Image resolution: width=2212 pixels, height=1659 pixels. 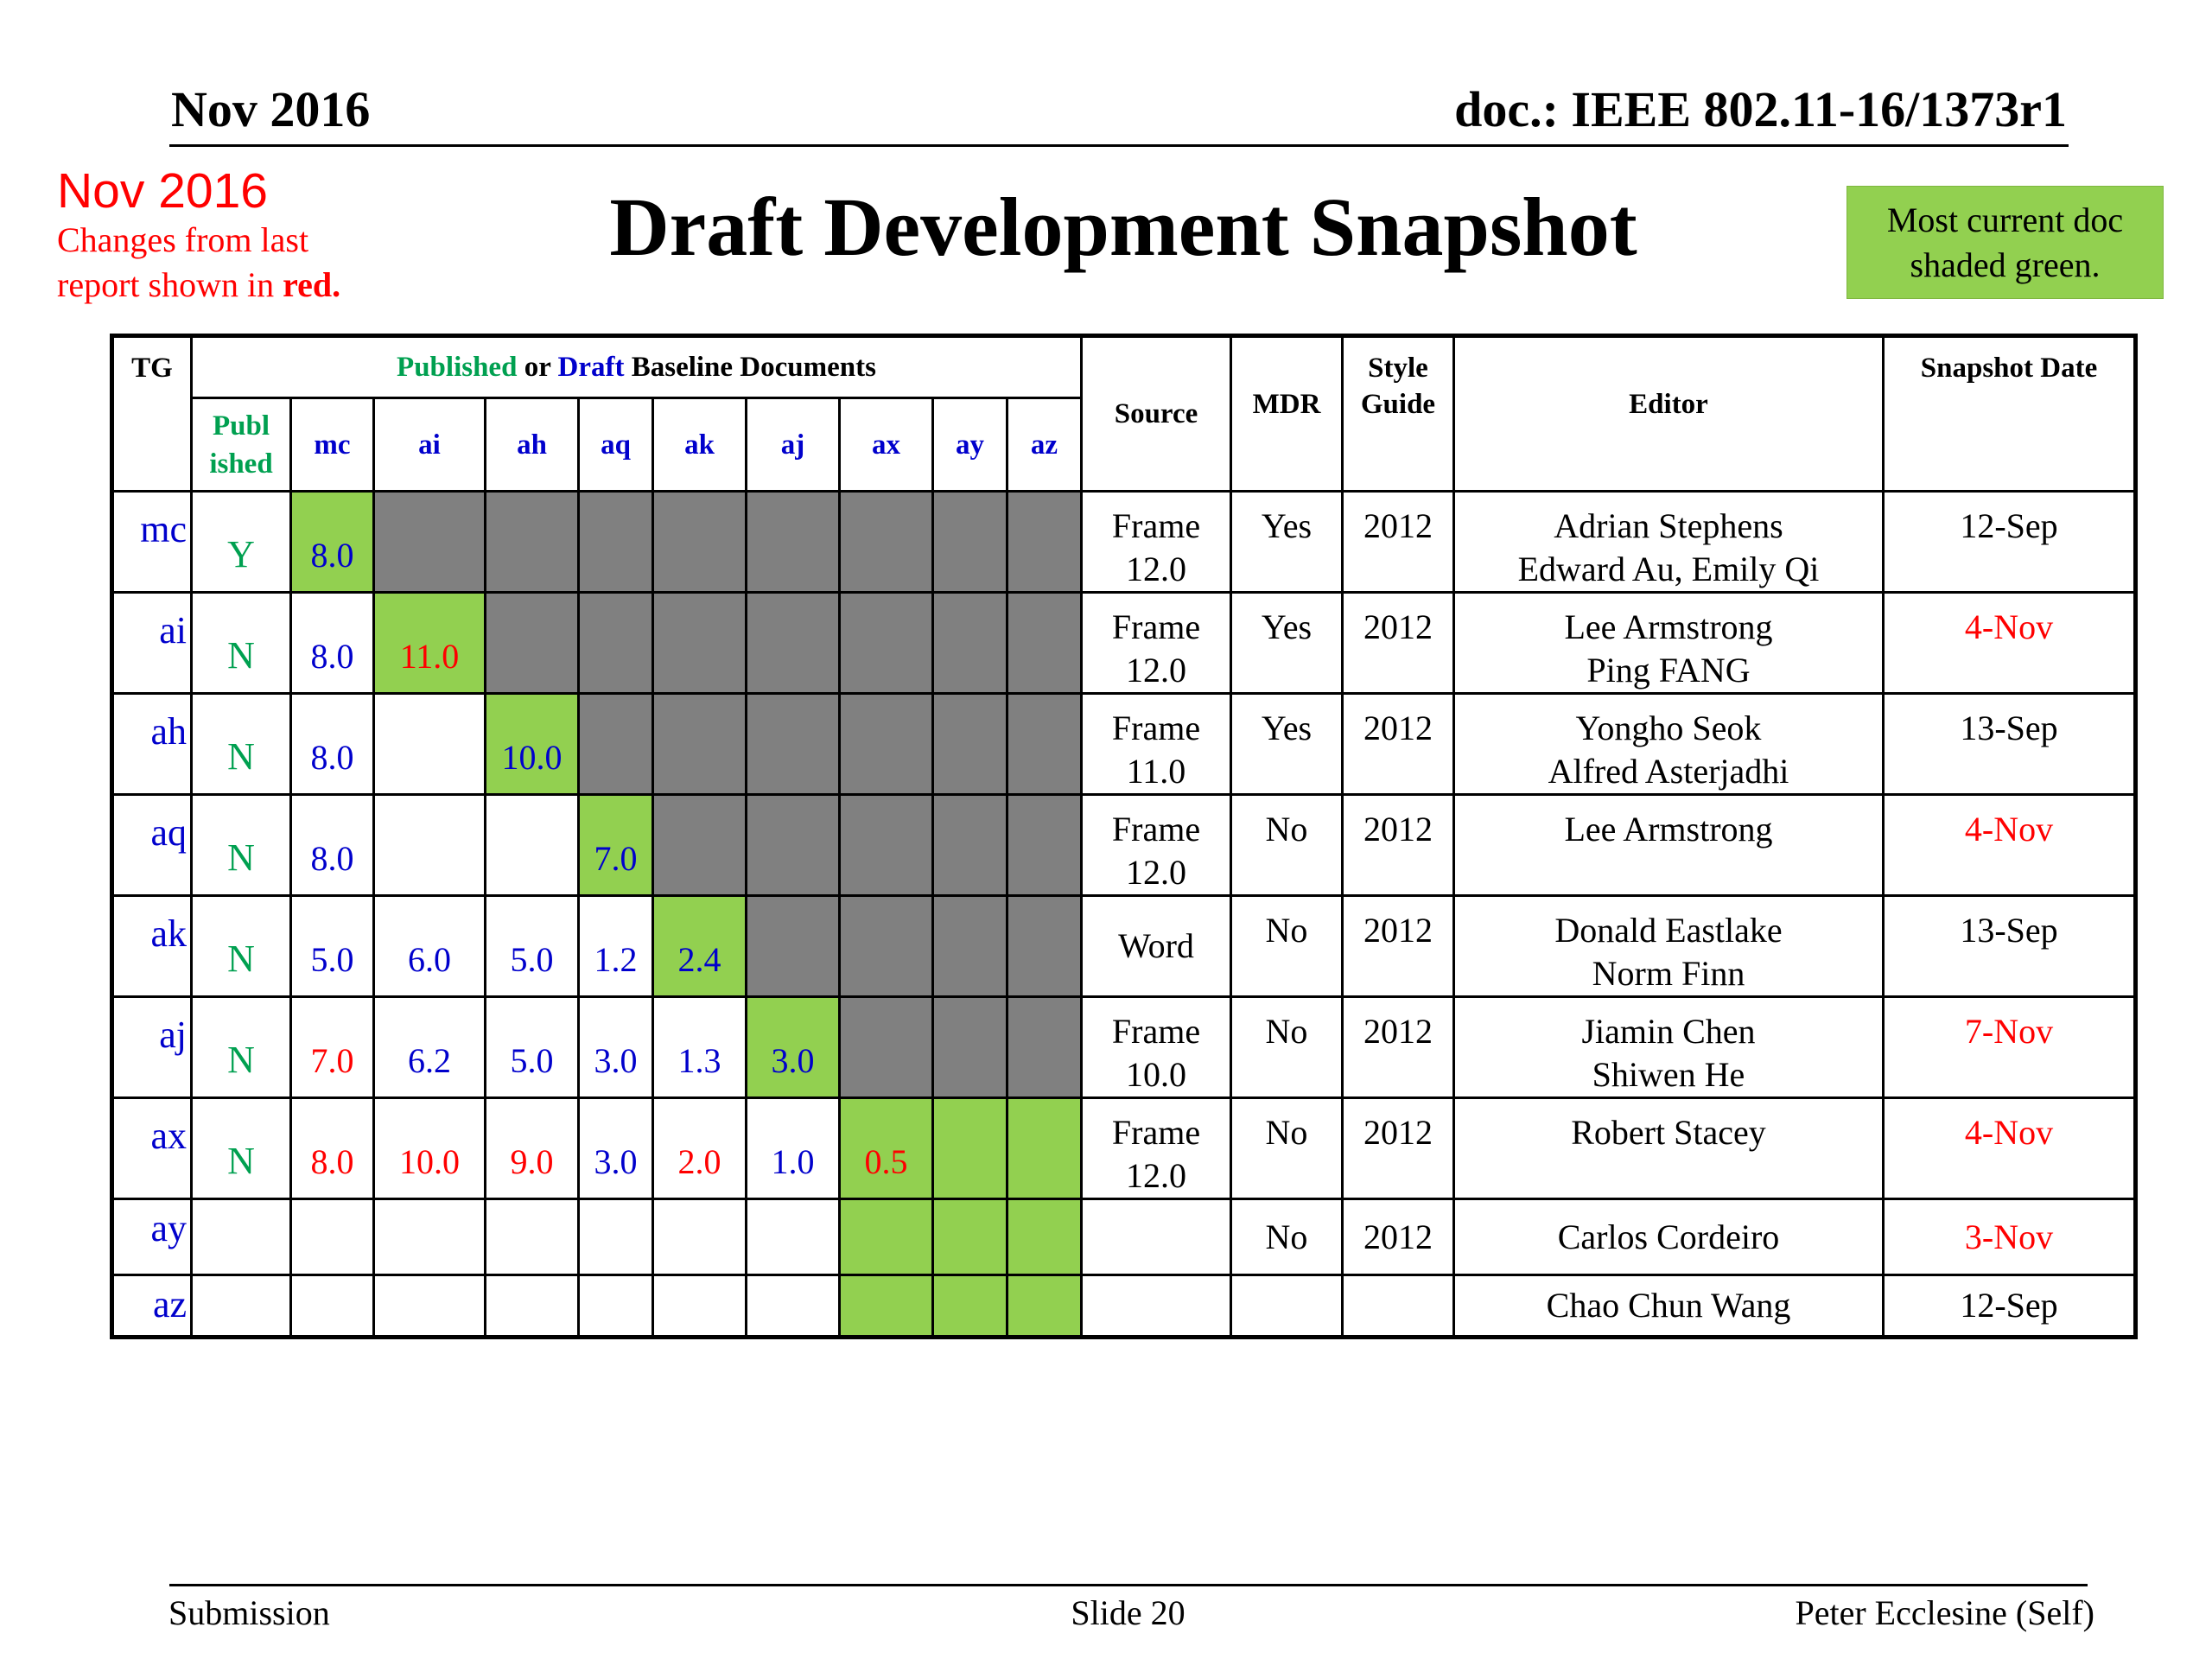 I want to click on title-text: Draft Development Snapshot, so click(x=1123, y=227).